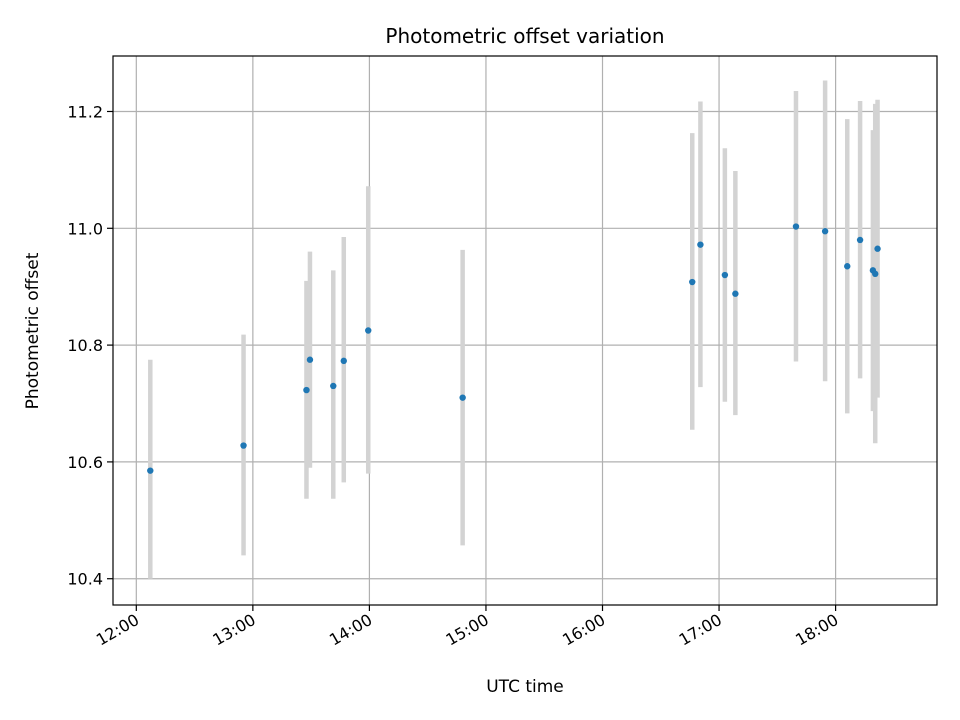 The width and height of the screenshot is (960, 720). What do you see at coordinates (85, 462) in the screenshot?
I see `y-tick-label: 10.6` at bounding box center [85, 462].